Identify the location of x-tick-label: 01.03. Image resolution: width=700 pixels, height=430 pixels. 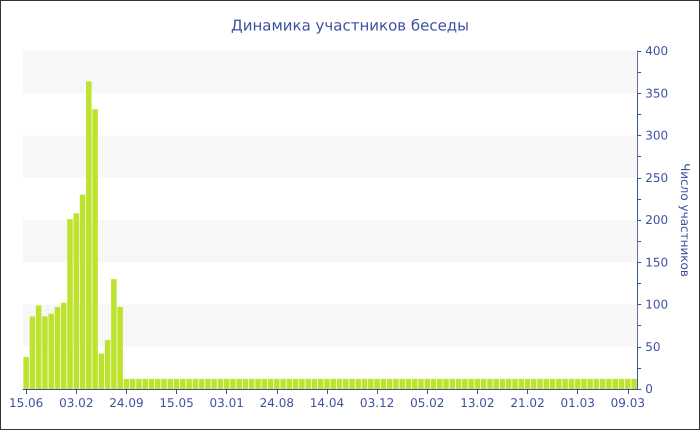
(577, 403).